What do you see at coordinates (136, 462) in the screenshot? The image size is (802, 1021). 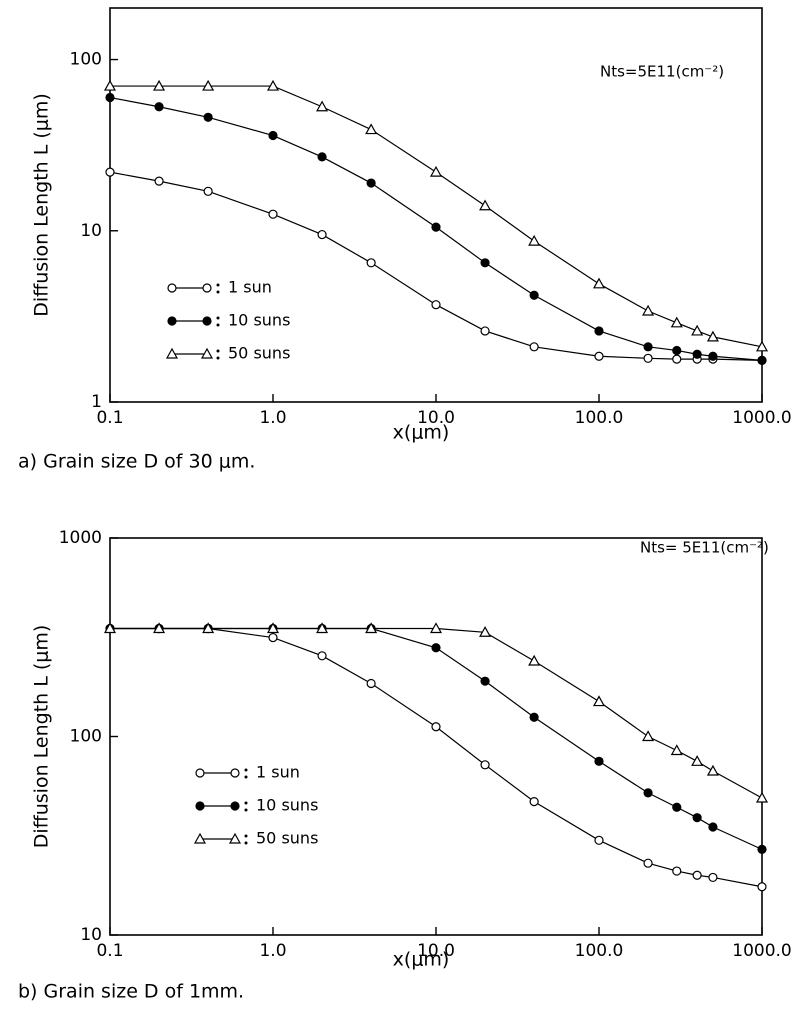 I see `caption: a) Grain size D of 30 μm.` at bounding box center [136, 462].